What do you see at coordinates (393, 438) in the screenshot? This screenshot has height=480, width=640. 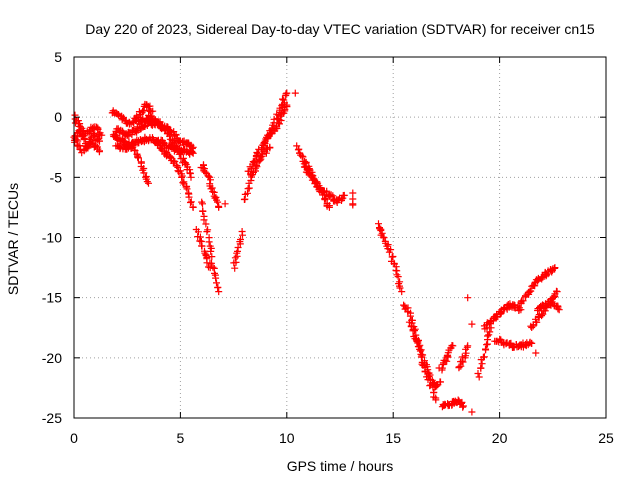 I see `x-tick-label: 15` at bounding box center [393, 438].